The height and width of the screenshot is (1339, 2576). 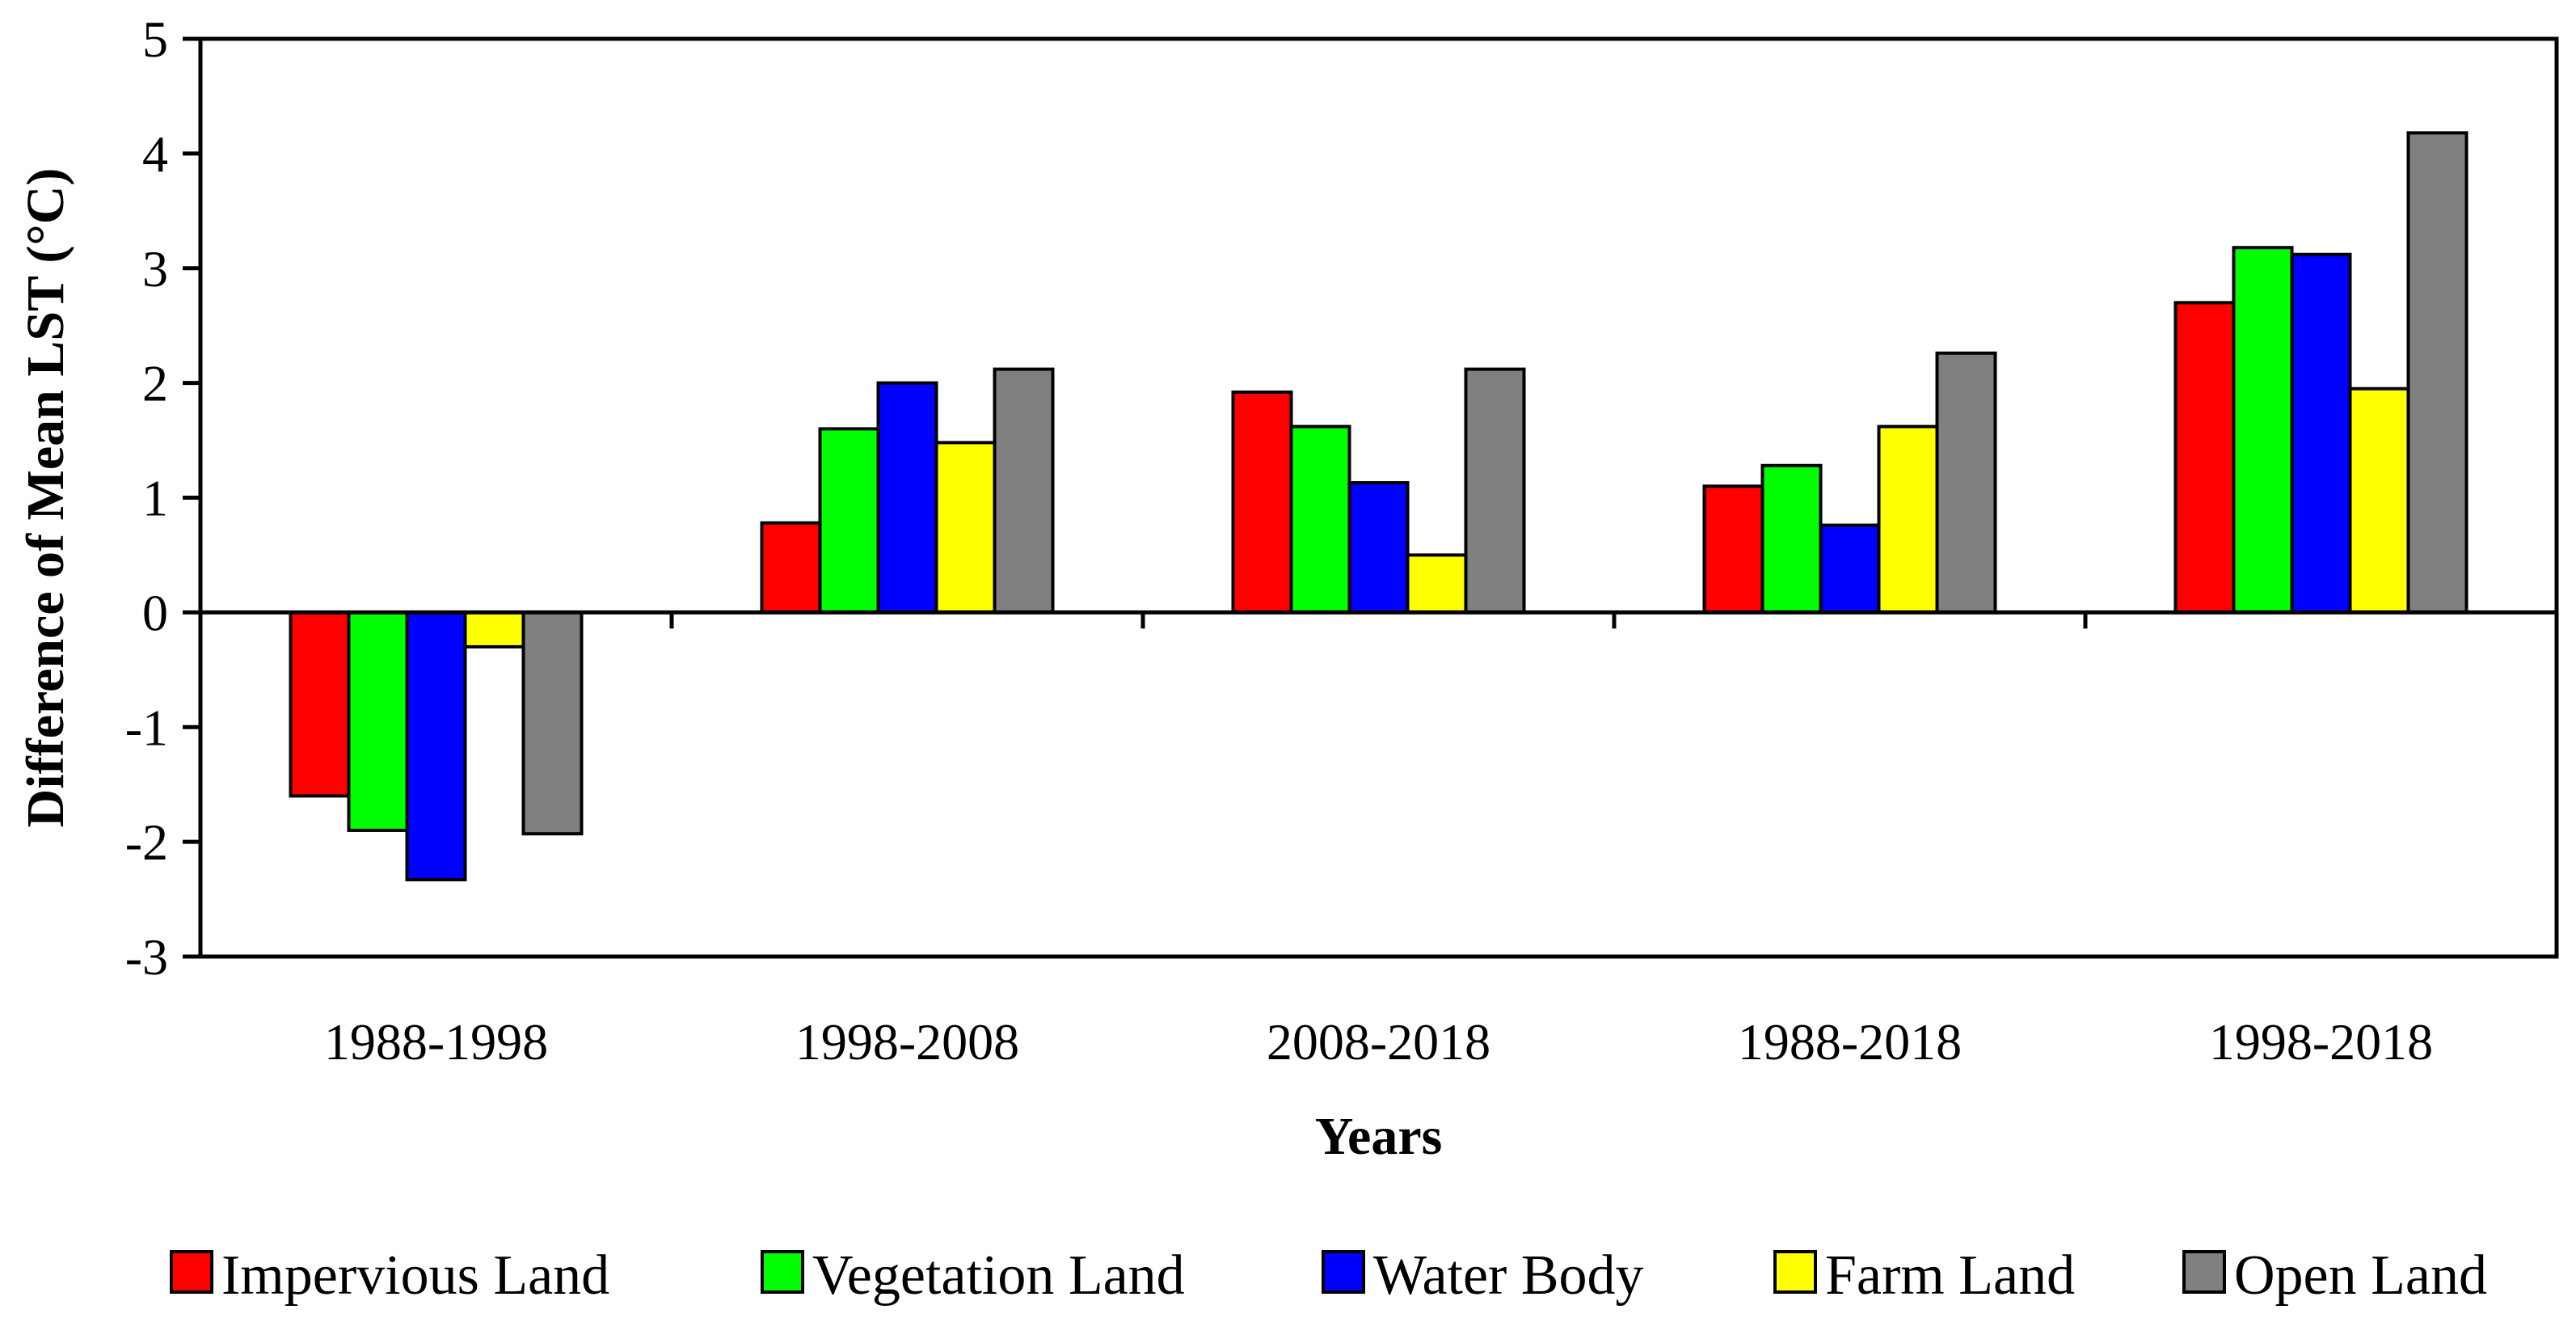 What do you see at coordinates (494, 629) in the screenshot?
I see `bar-farm-land-1988-1998` at bounding box center [494, 629].